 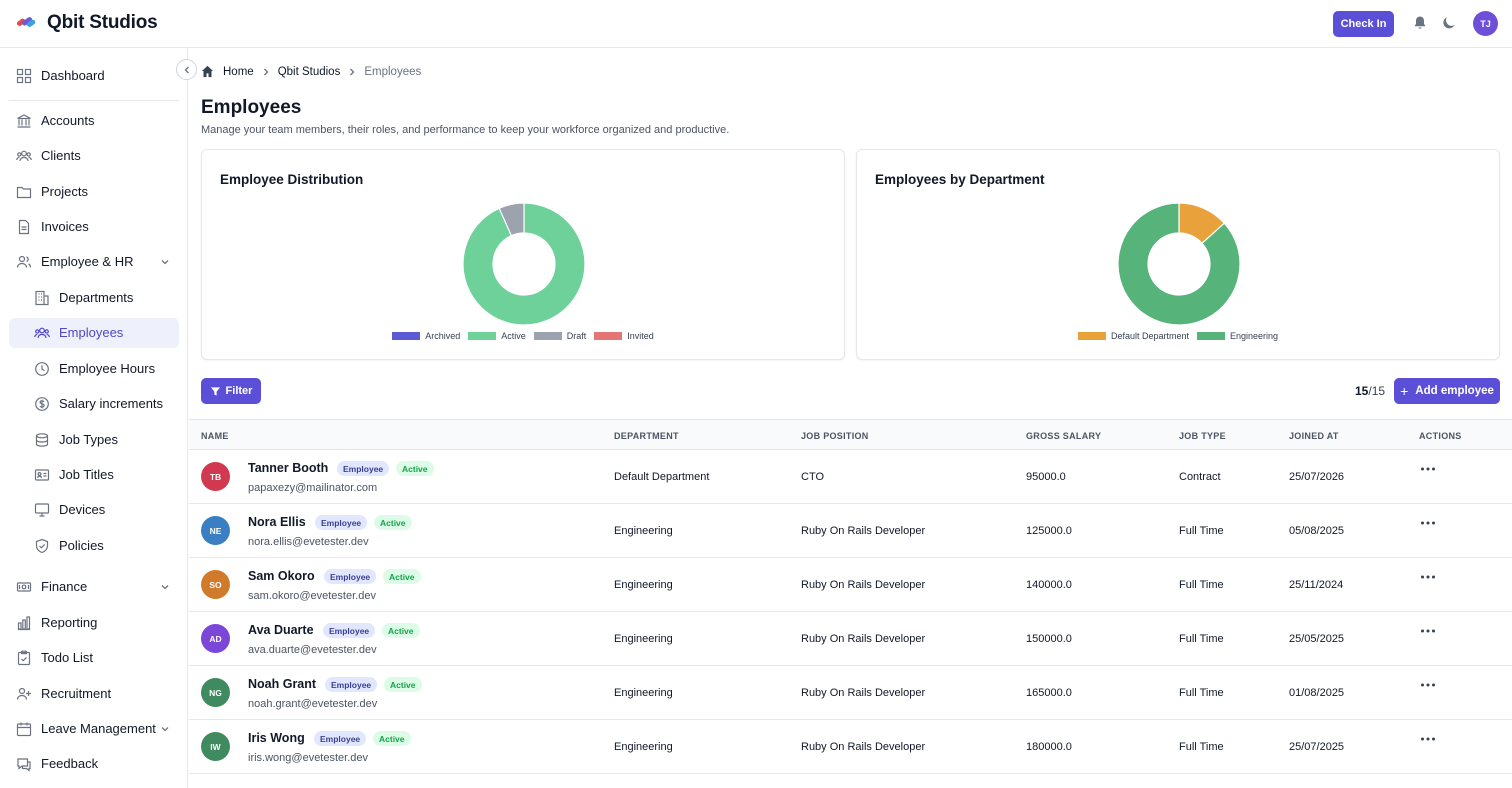 I want to click on employee-avatar: NG, so click(x=215, y=692).